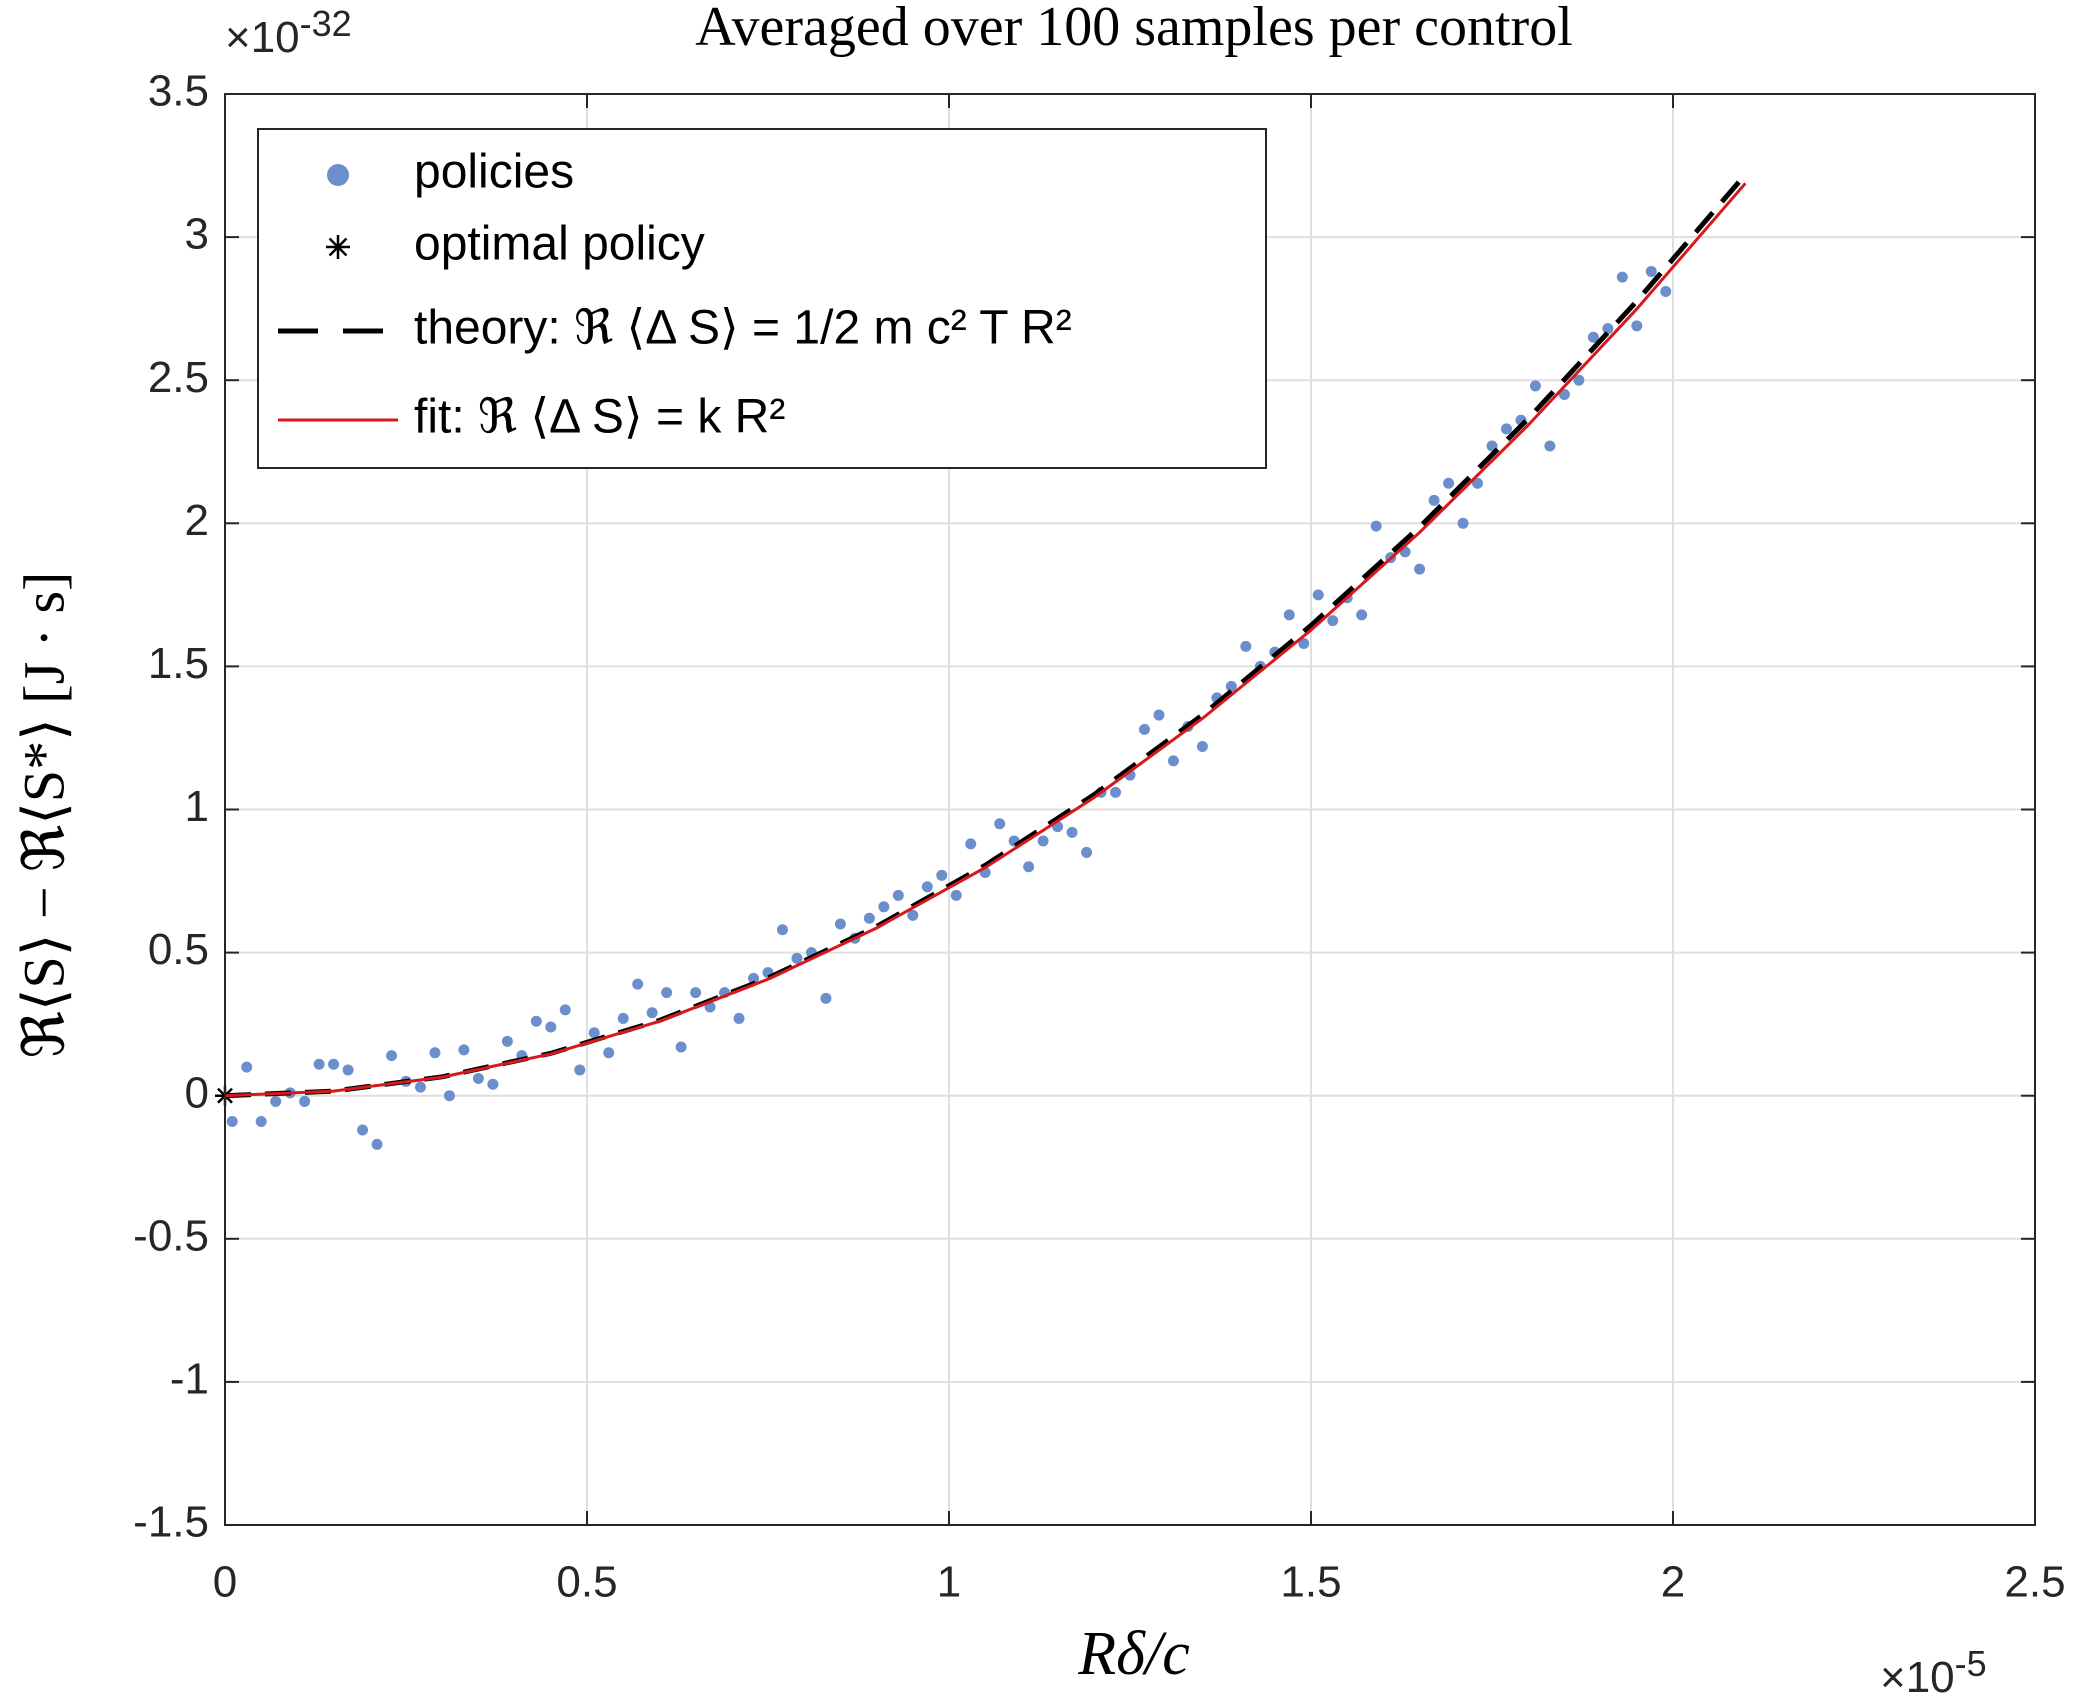 The height and width of the screenshot is (1708, 2075). I want to click on y-axis-label: ℜ⟨S⟩ − ℜ⟨S*⟩ [J · s], so click(43, 815).